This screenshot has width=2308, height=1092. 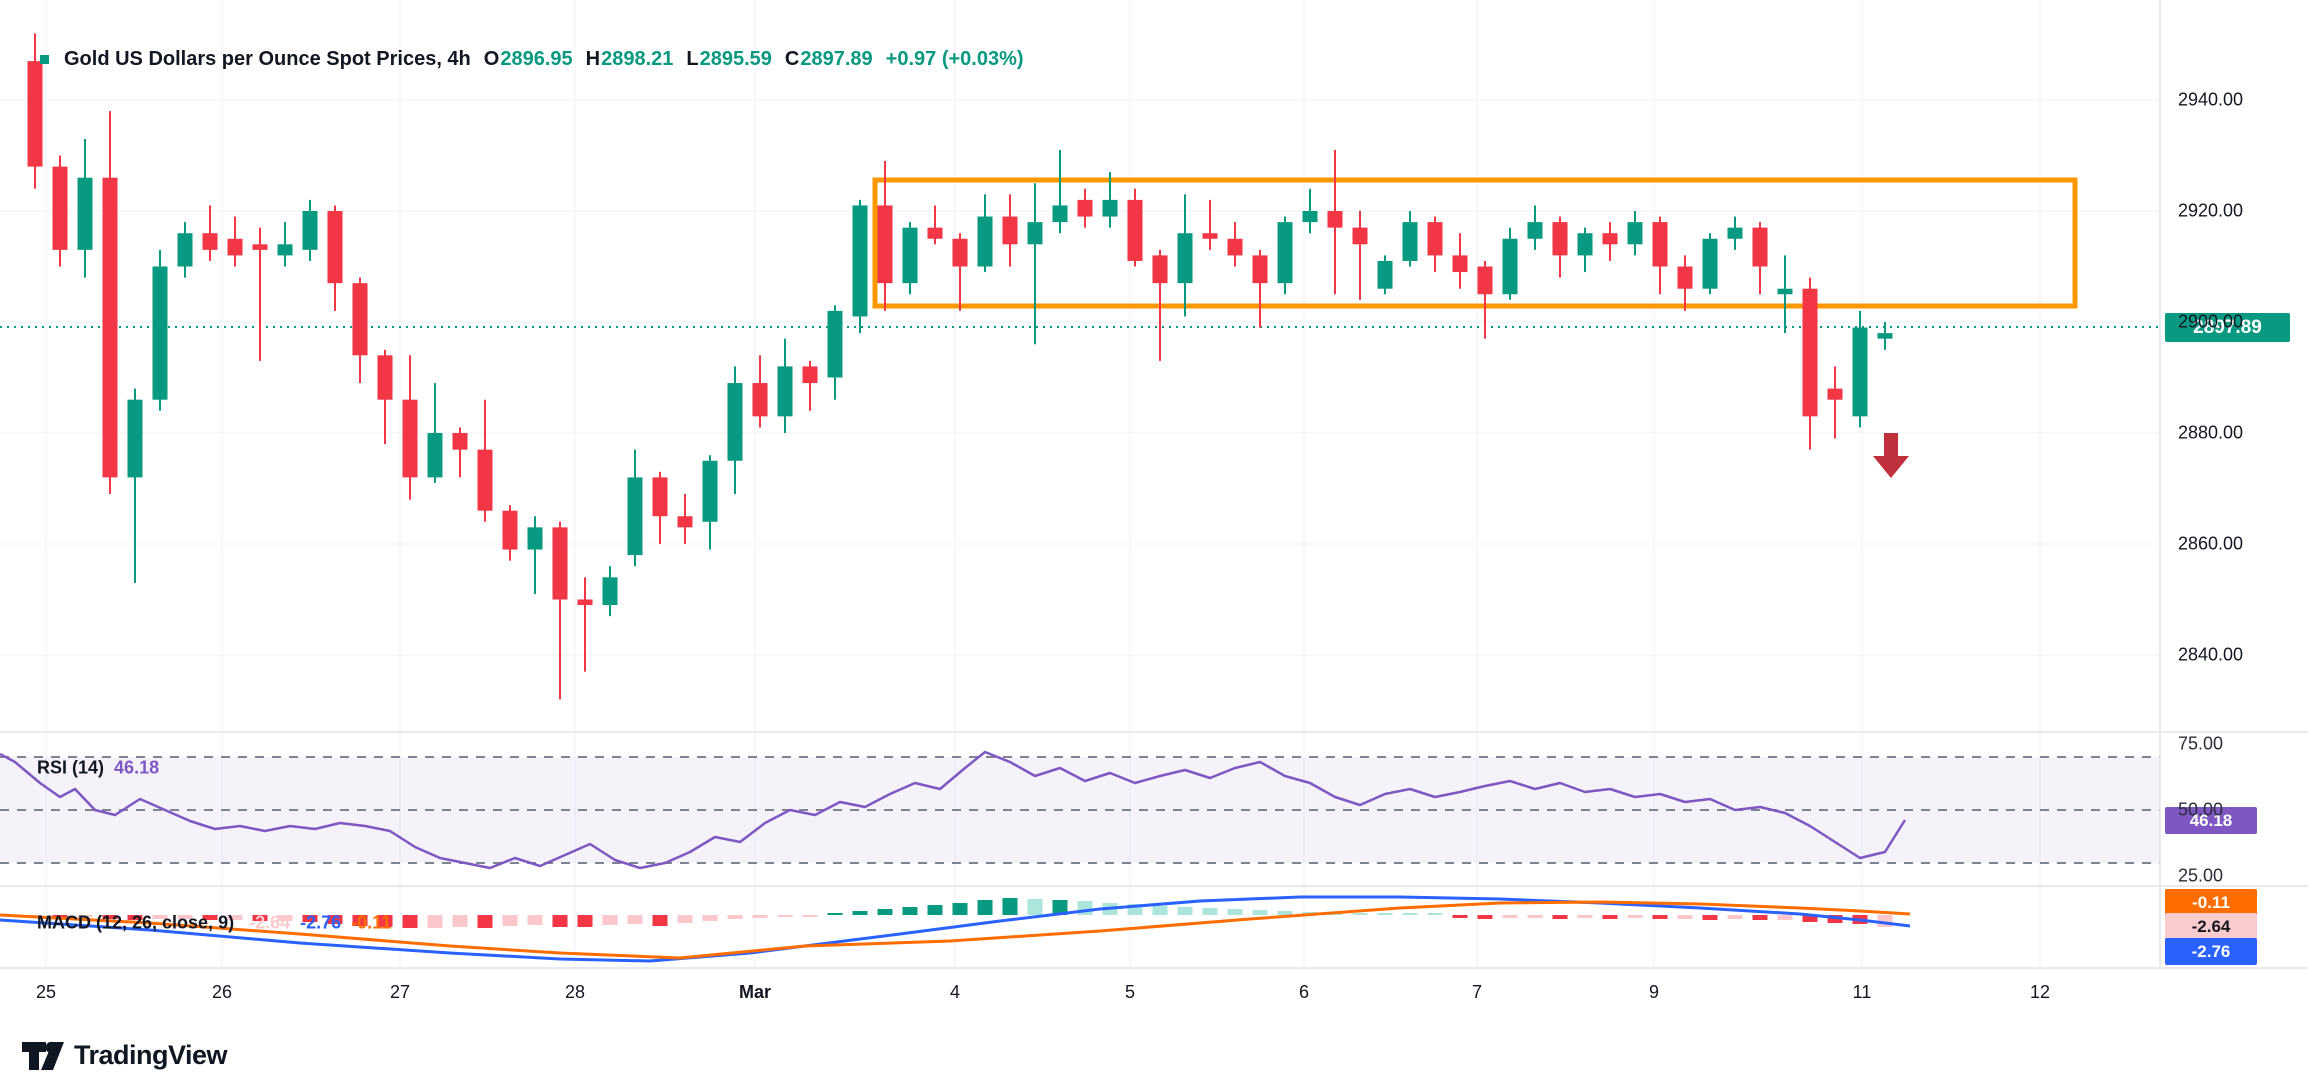 I want to click on time-axis-label: 27, so click(x=400, y=992).